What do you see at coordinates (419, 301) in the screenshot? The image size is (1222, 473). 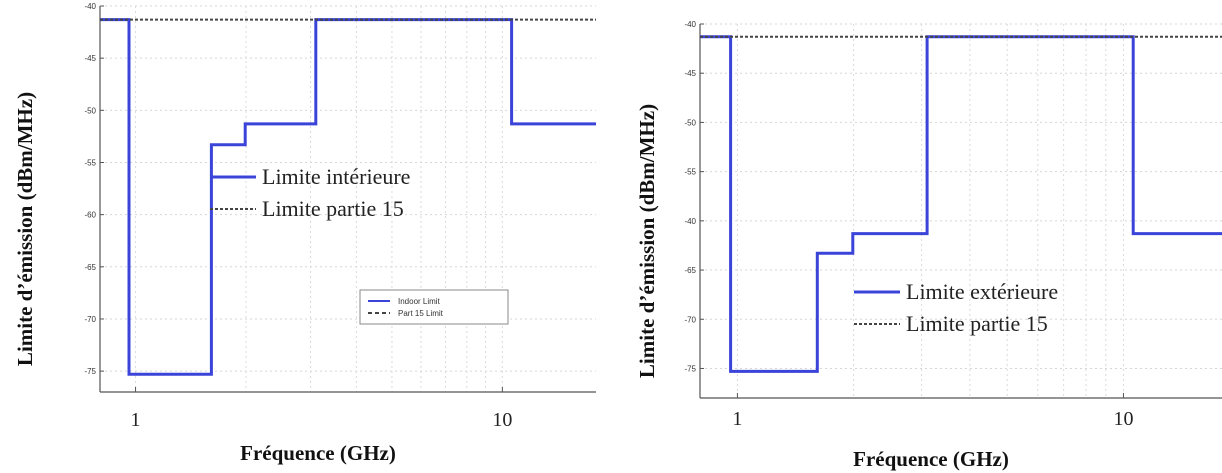 I see `inner-legend-label: Indoor Limit` at bounding box center [419, 301].